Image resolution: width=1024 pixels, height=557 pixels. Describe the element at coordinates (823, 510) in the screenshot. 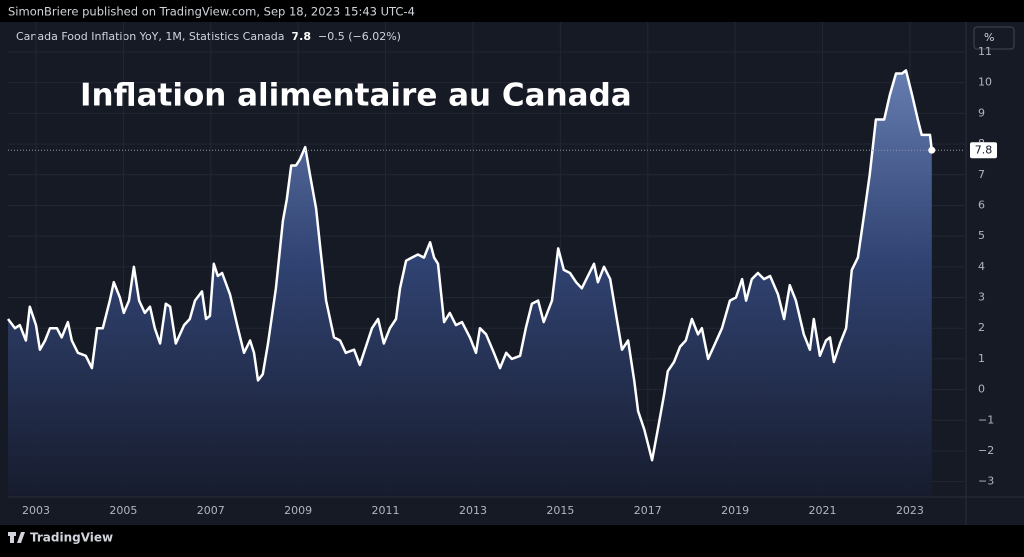

I see `x-tick-label: 2021` at that location.